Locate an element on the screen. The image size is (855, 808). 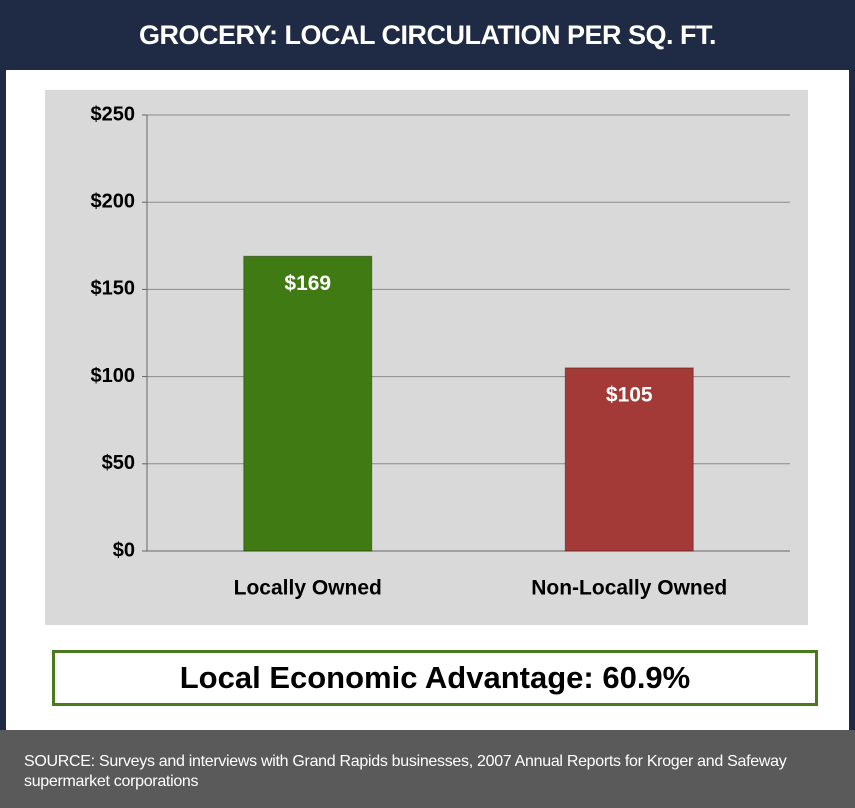
chart-title: GROCERY: LOCAL CIRCULATION PER SQ. FT. is located at coordinates (427, 35).